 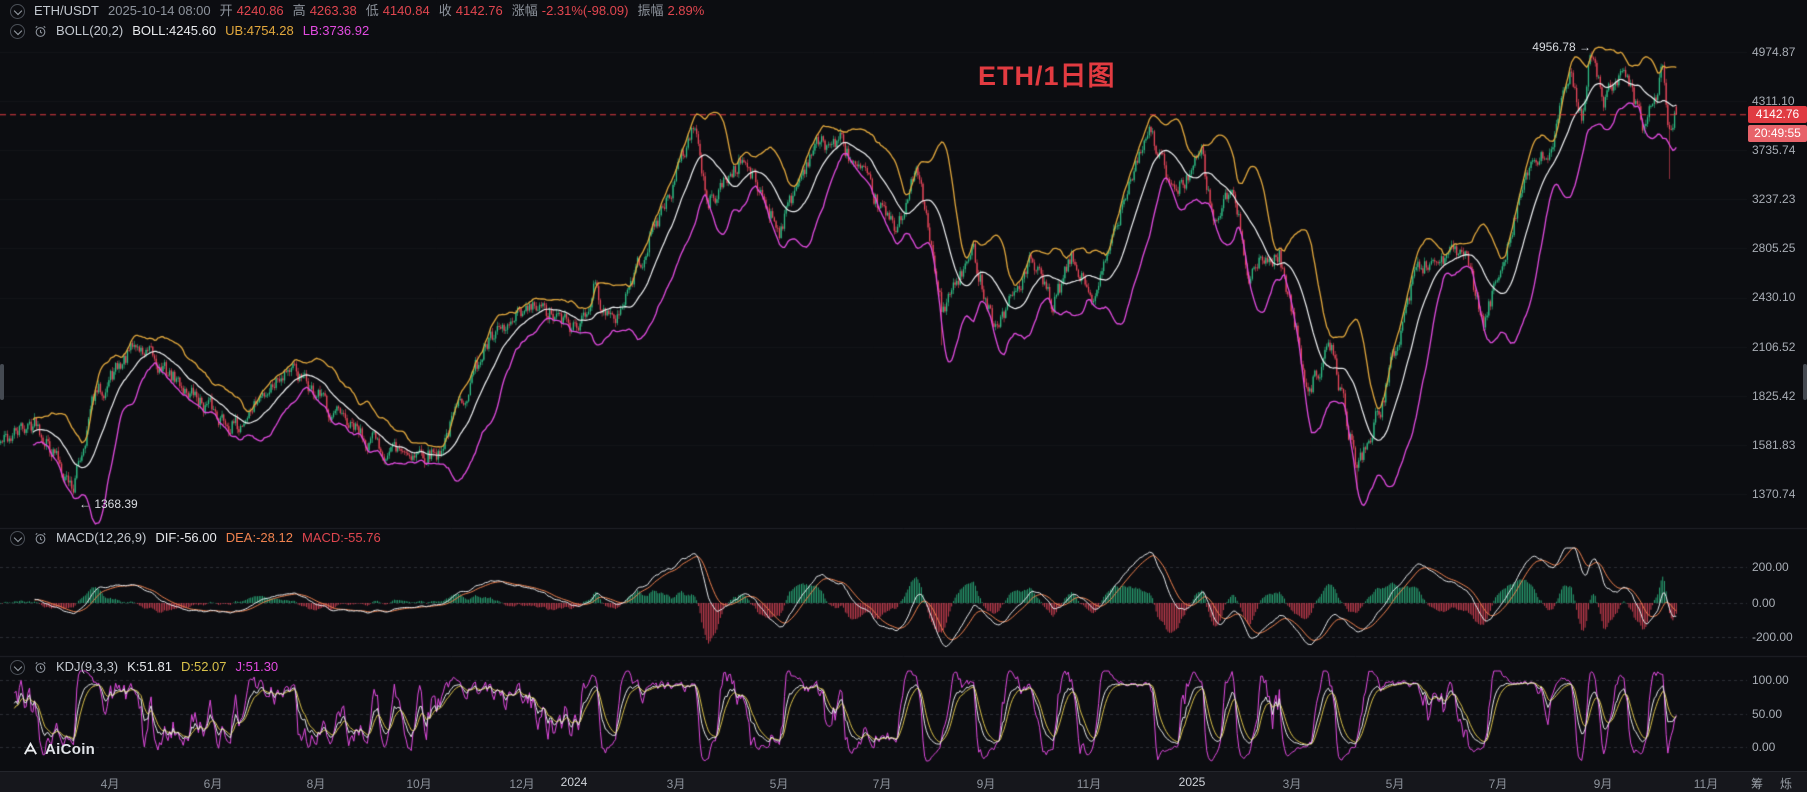 What do you see at coordinates (257, 666) in the screenshot?
I see `kdj-j-value: J:51.30` at bounding box center [257, 666].